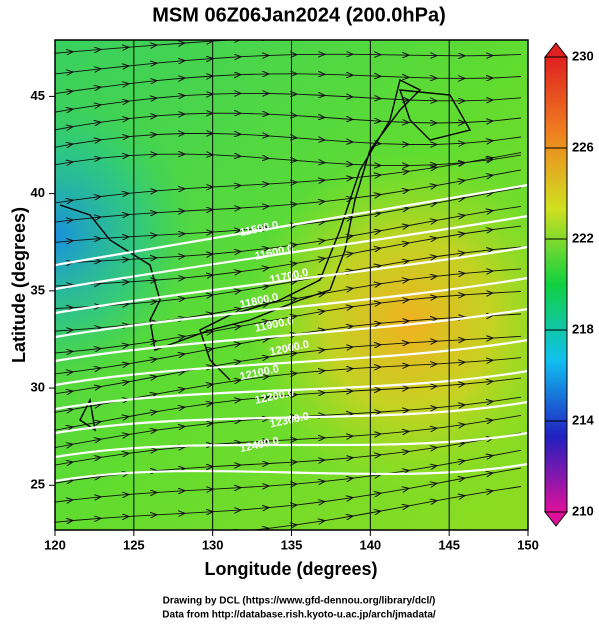 The height and width of the screenshot is (625, 599). Describe the element at coordinates (38, 95) in the screenshot. I see `y-tick-label: 45` at that location.